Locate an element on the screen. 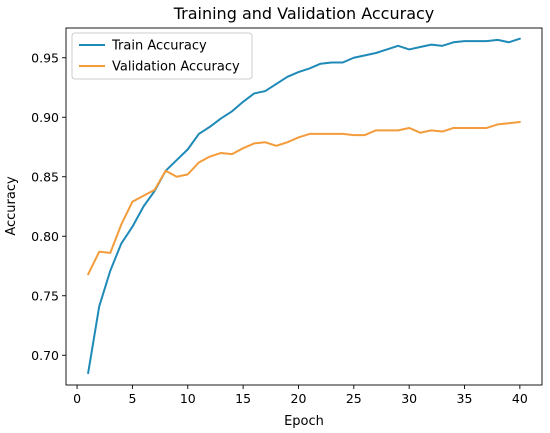 Image resolution: width=550 pixels, height=433 pixels. x-axis-label: Epoch is located at coordinates (304, 421).